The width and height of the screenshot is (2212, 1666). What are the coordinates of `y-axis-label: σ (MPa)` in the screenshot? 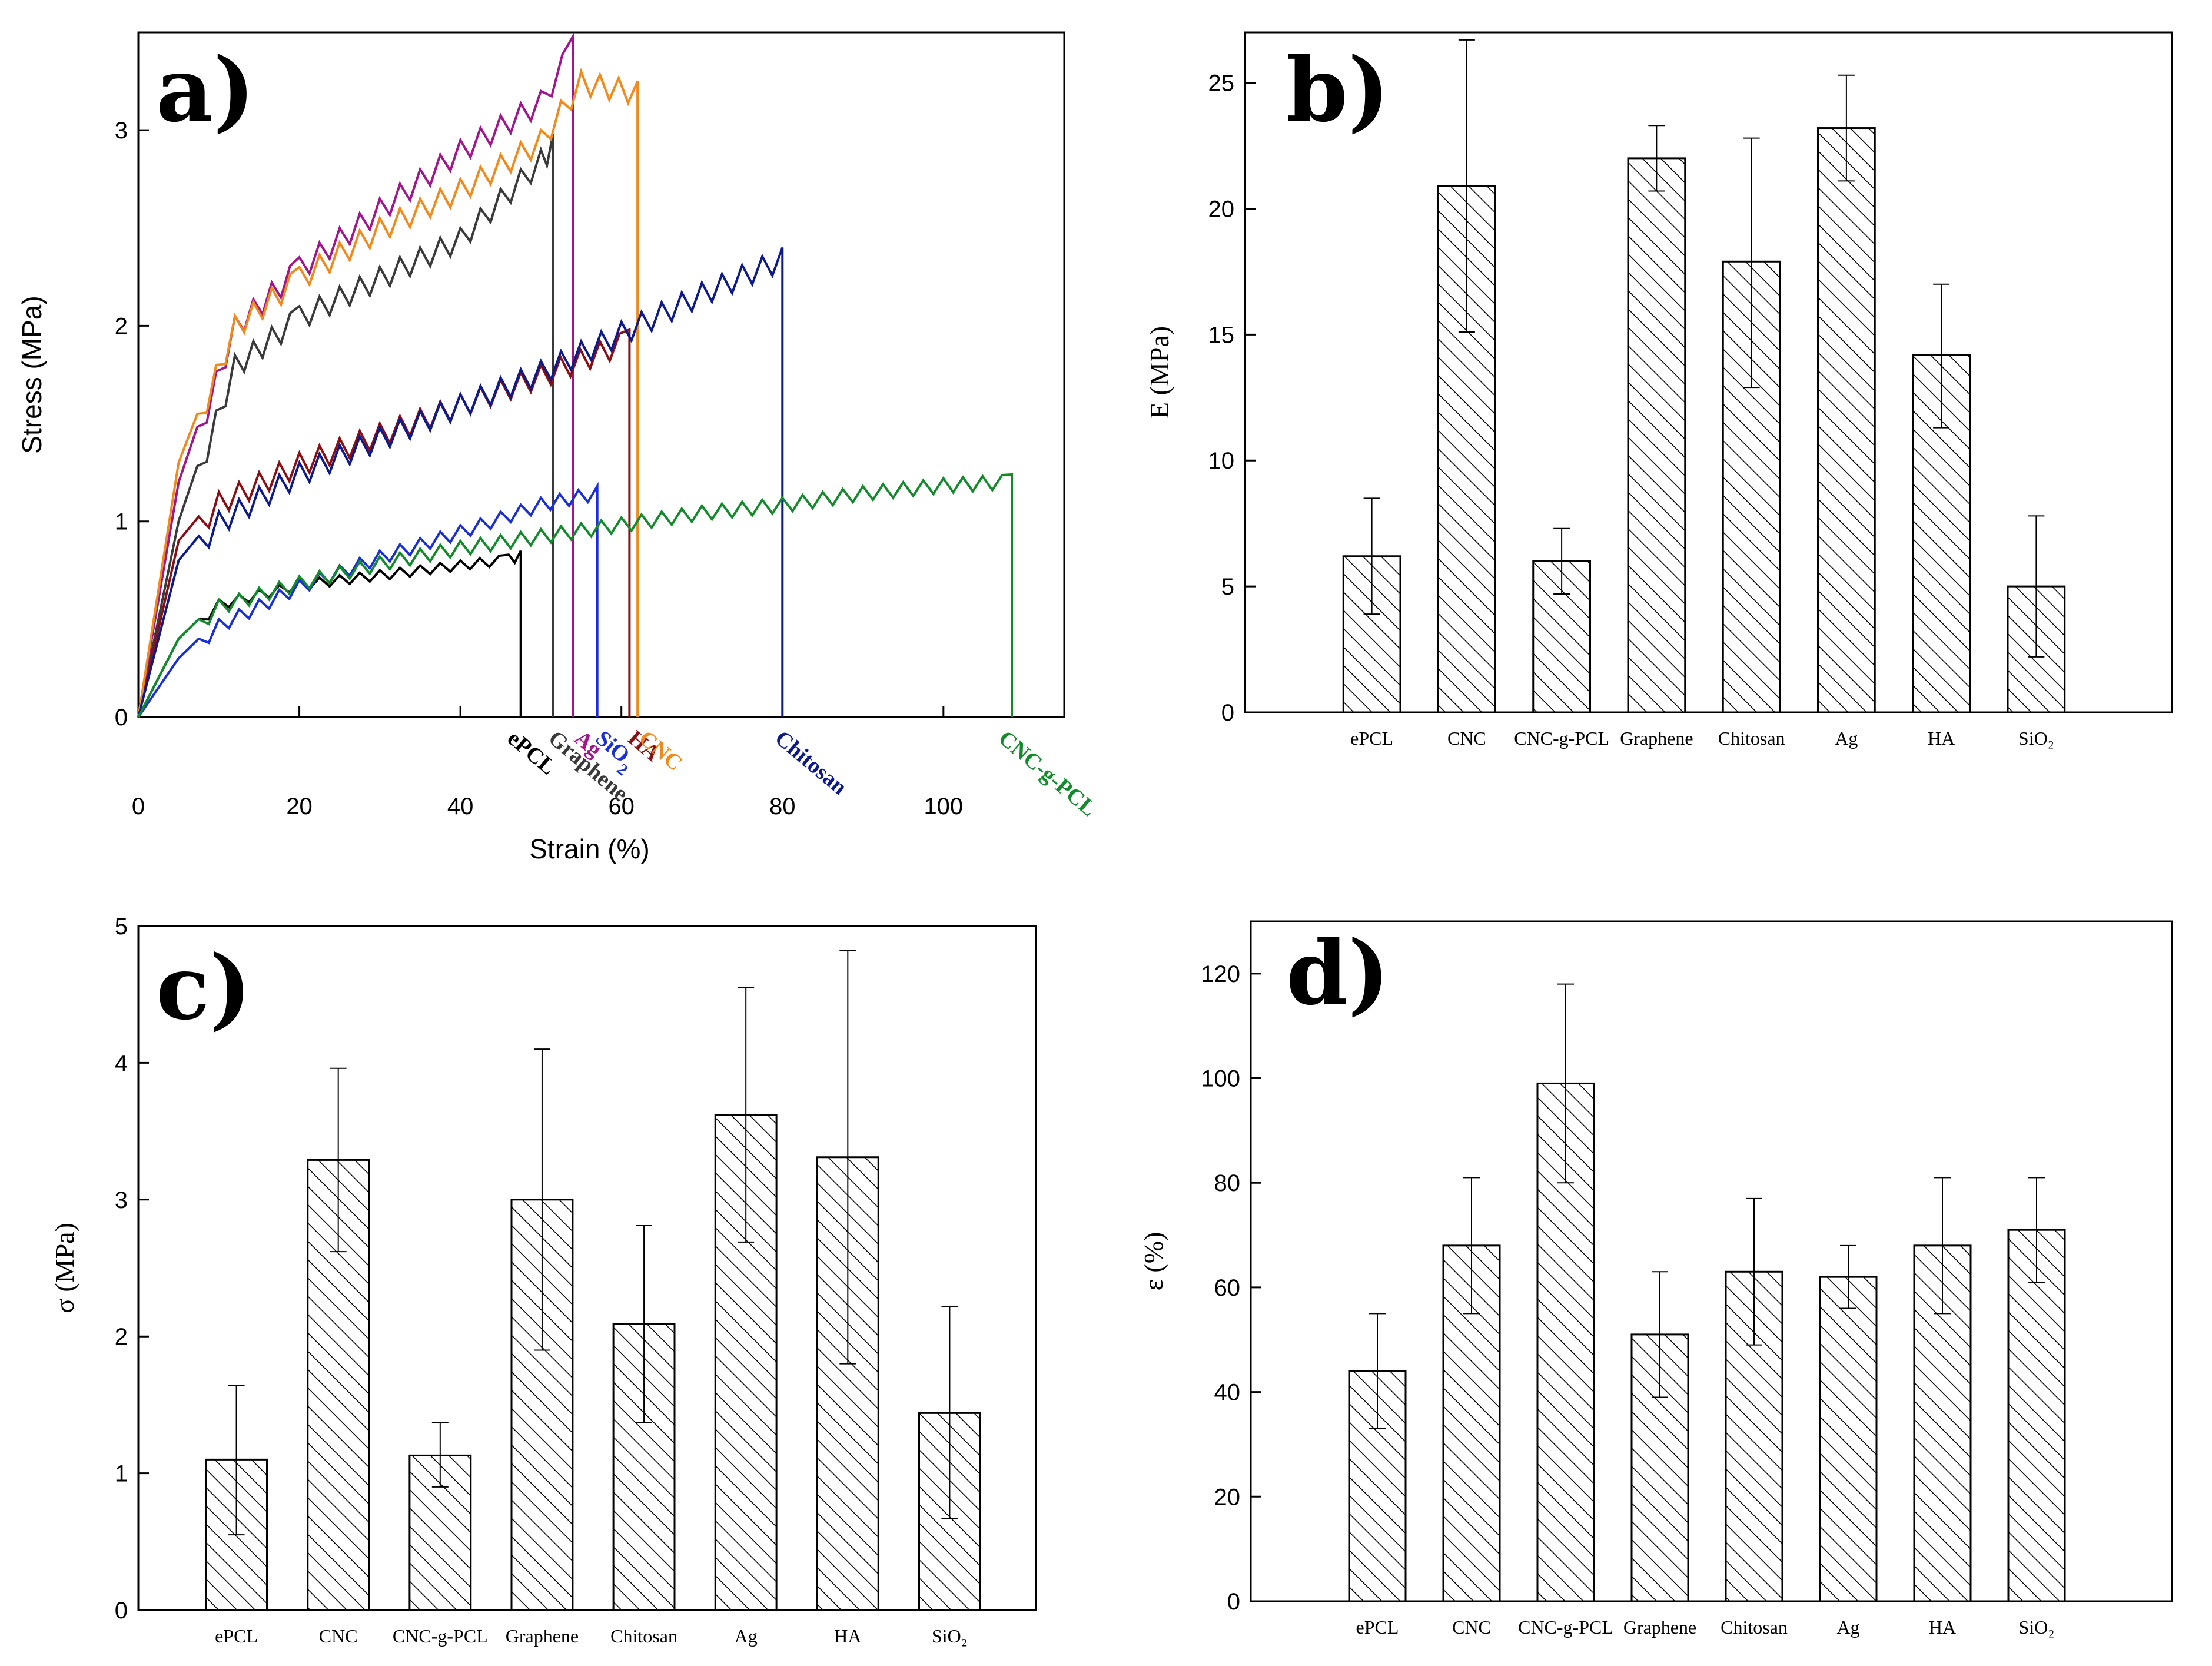 It's located at (64, 1268).